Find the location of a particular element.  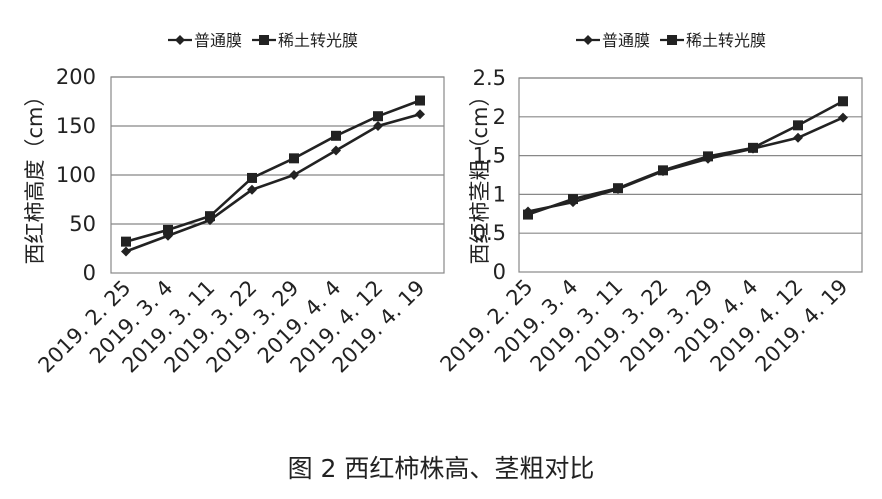

y-axis-title: 西红柿茎粗（cm） is located at coordinates (480, 174).